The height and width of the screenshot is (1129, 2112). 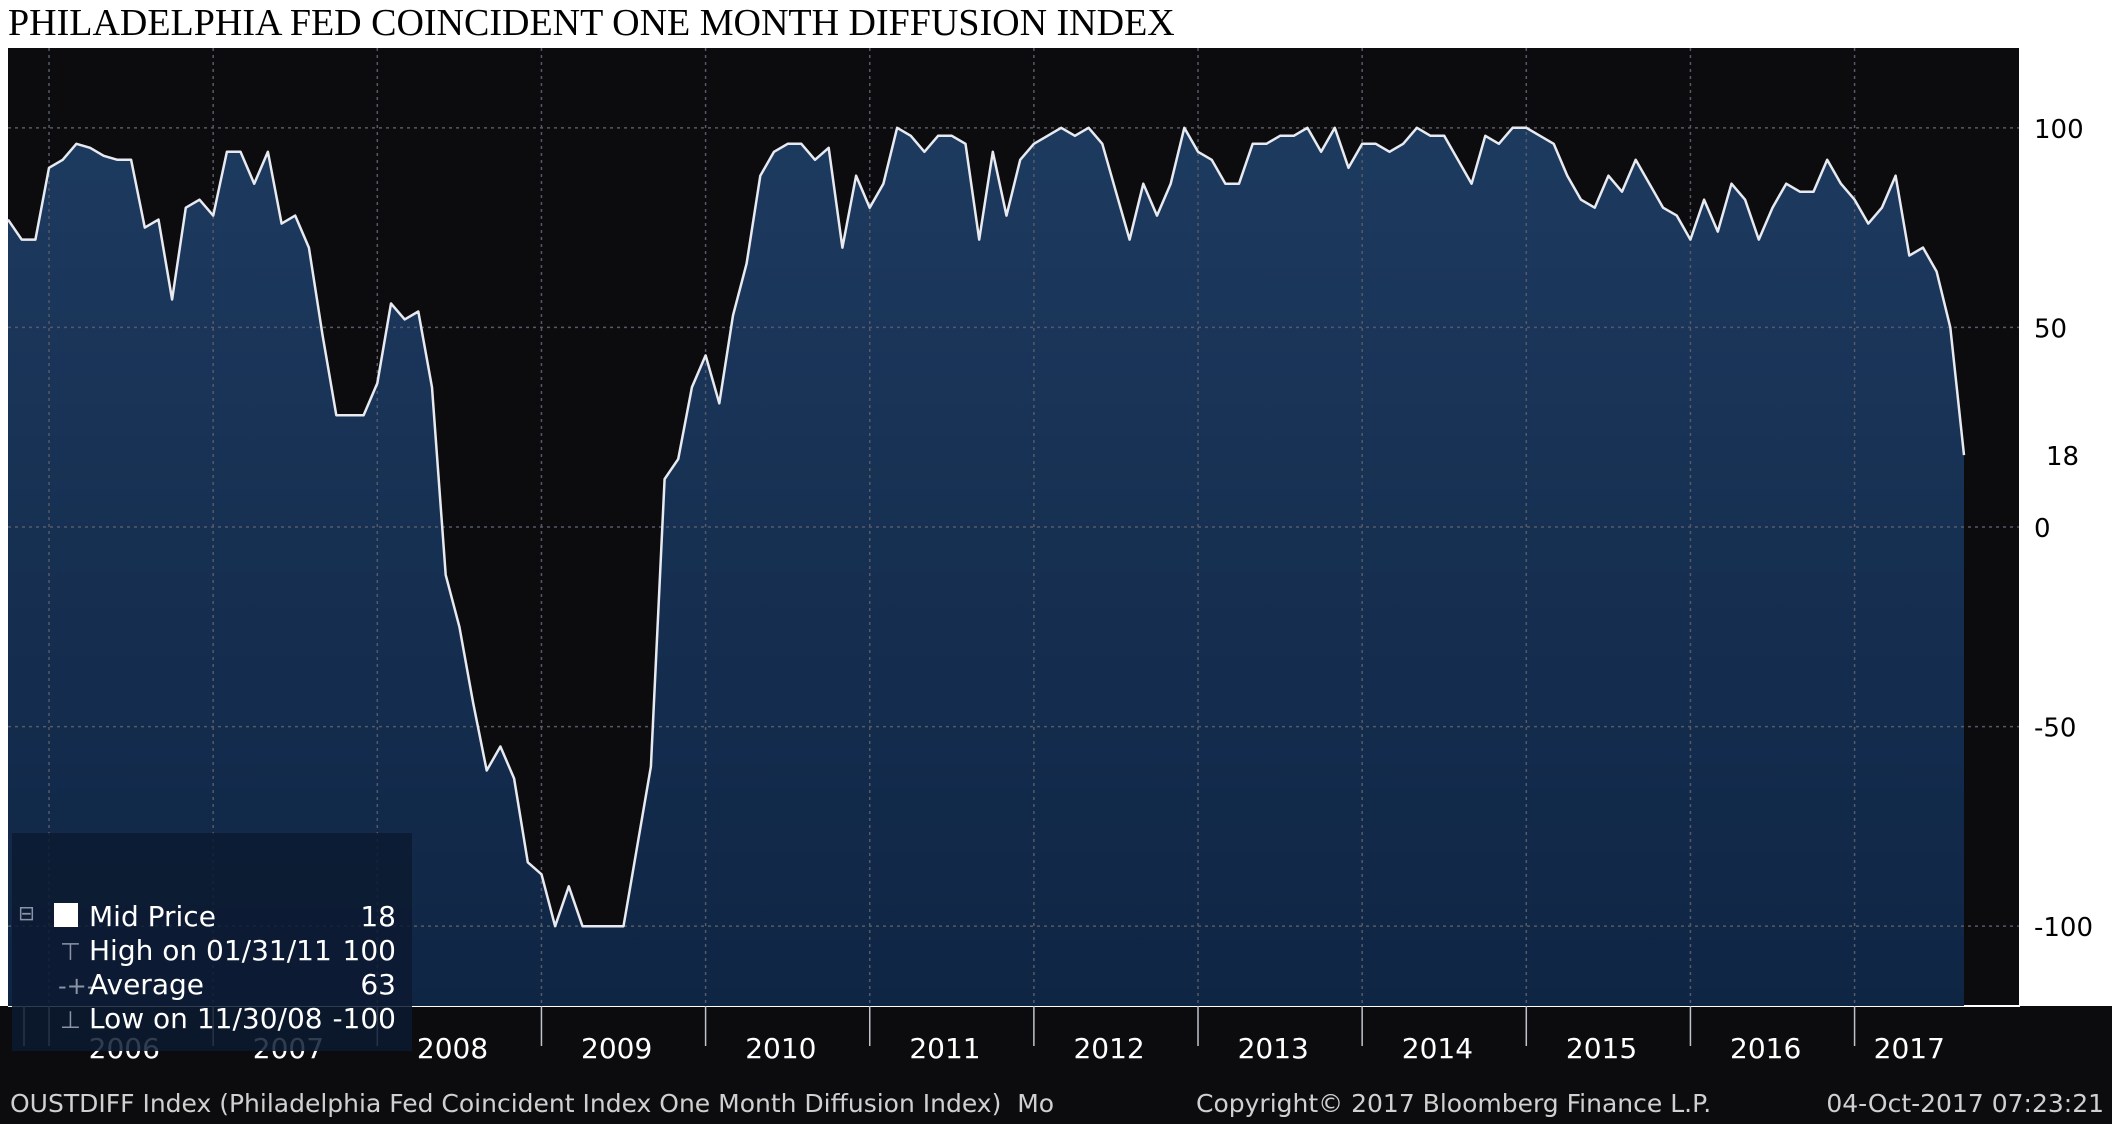 What do you see at coordinates (1453, 1103) in the screenshot?
I see `footer-copyright: Copyright© 2017 Bloomberg Finance L.P.` at bounding box center [1453, 1103].